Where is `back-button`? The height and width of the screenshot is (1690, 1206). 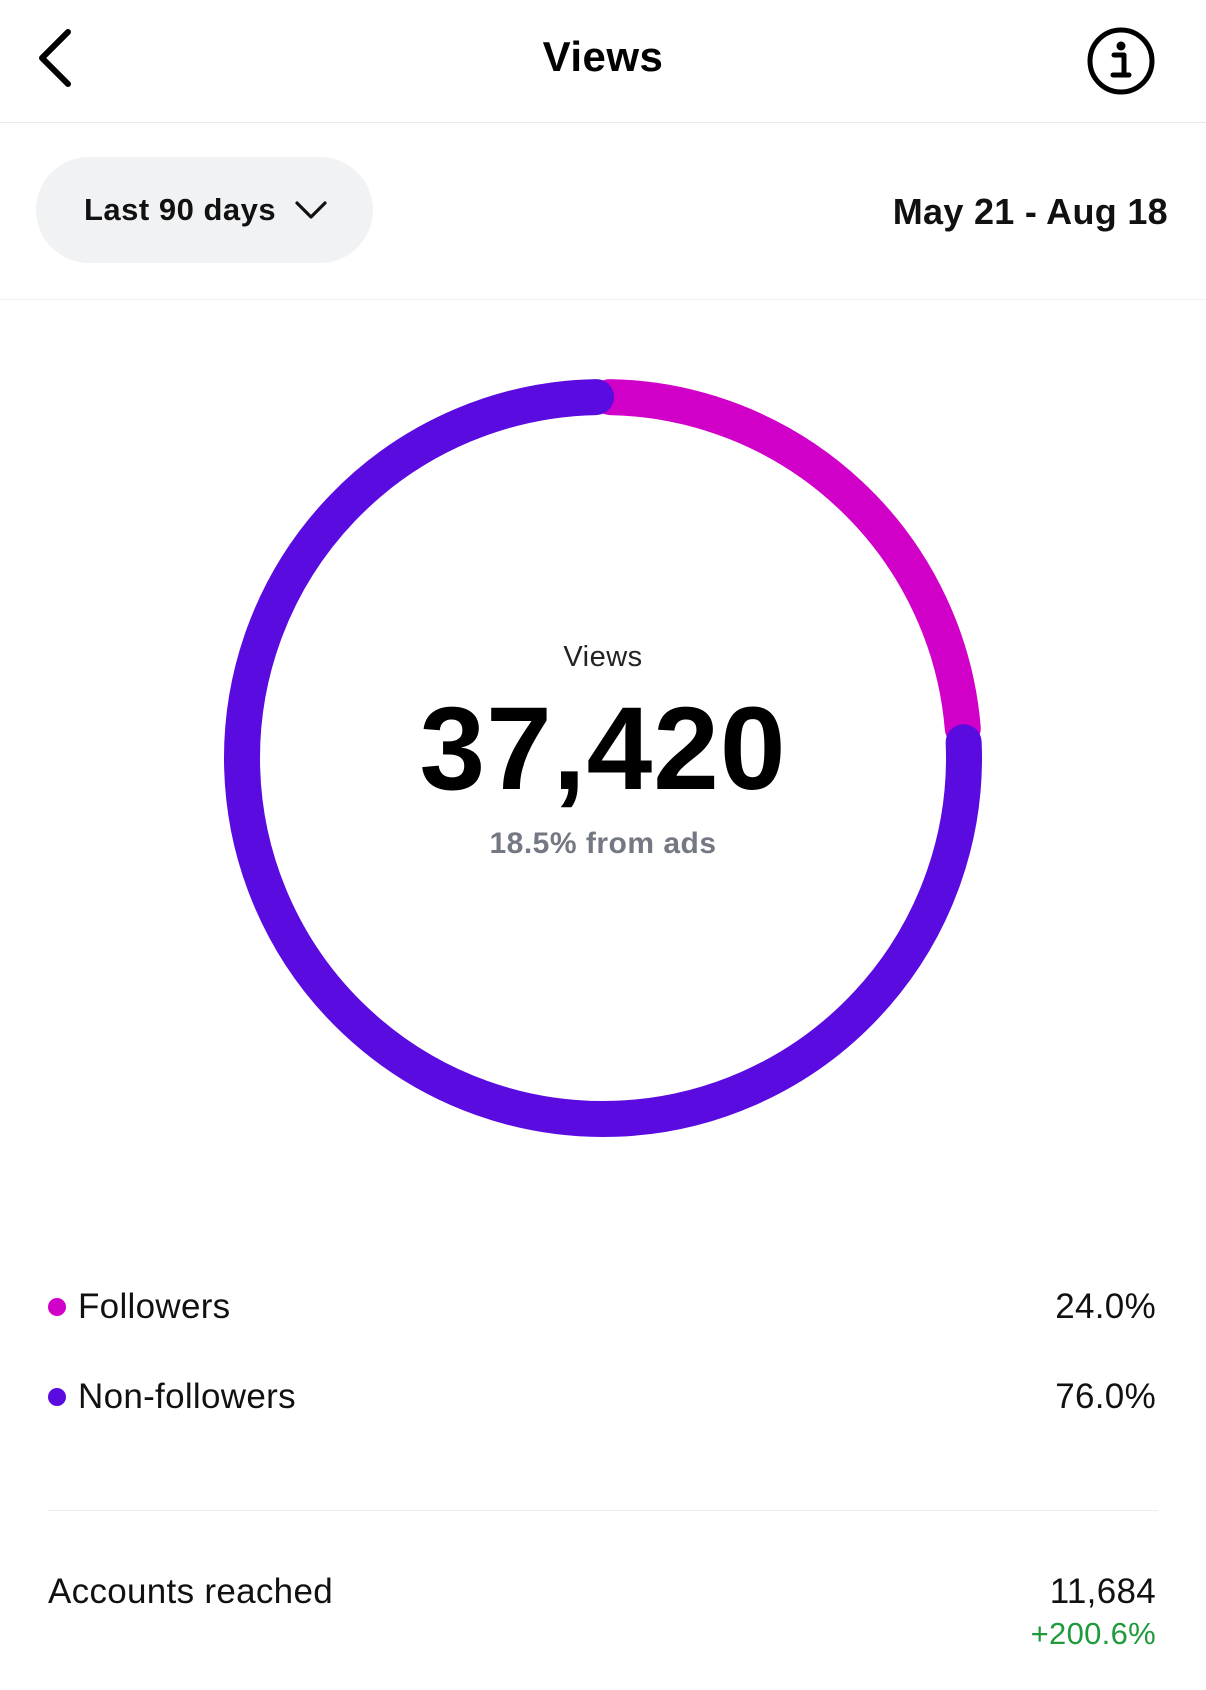
back-button is located at coordinates (56, 58).